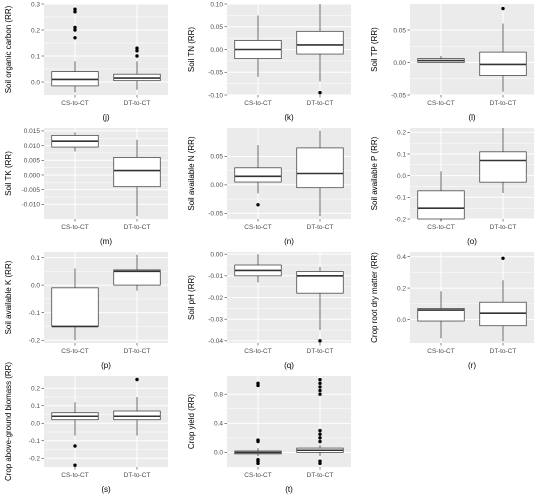 The width and height of the screenshot is (550, 497). I want to click on y-tick-label: -0.01, so click(215, 276).